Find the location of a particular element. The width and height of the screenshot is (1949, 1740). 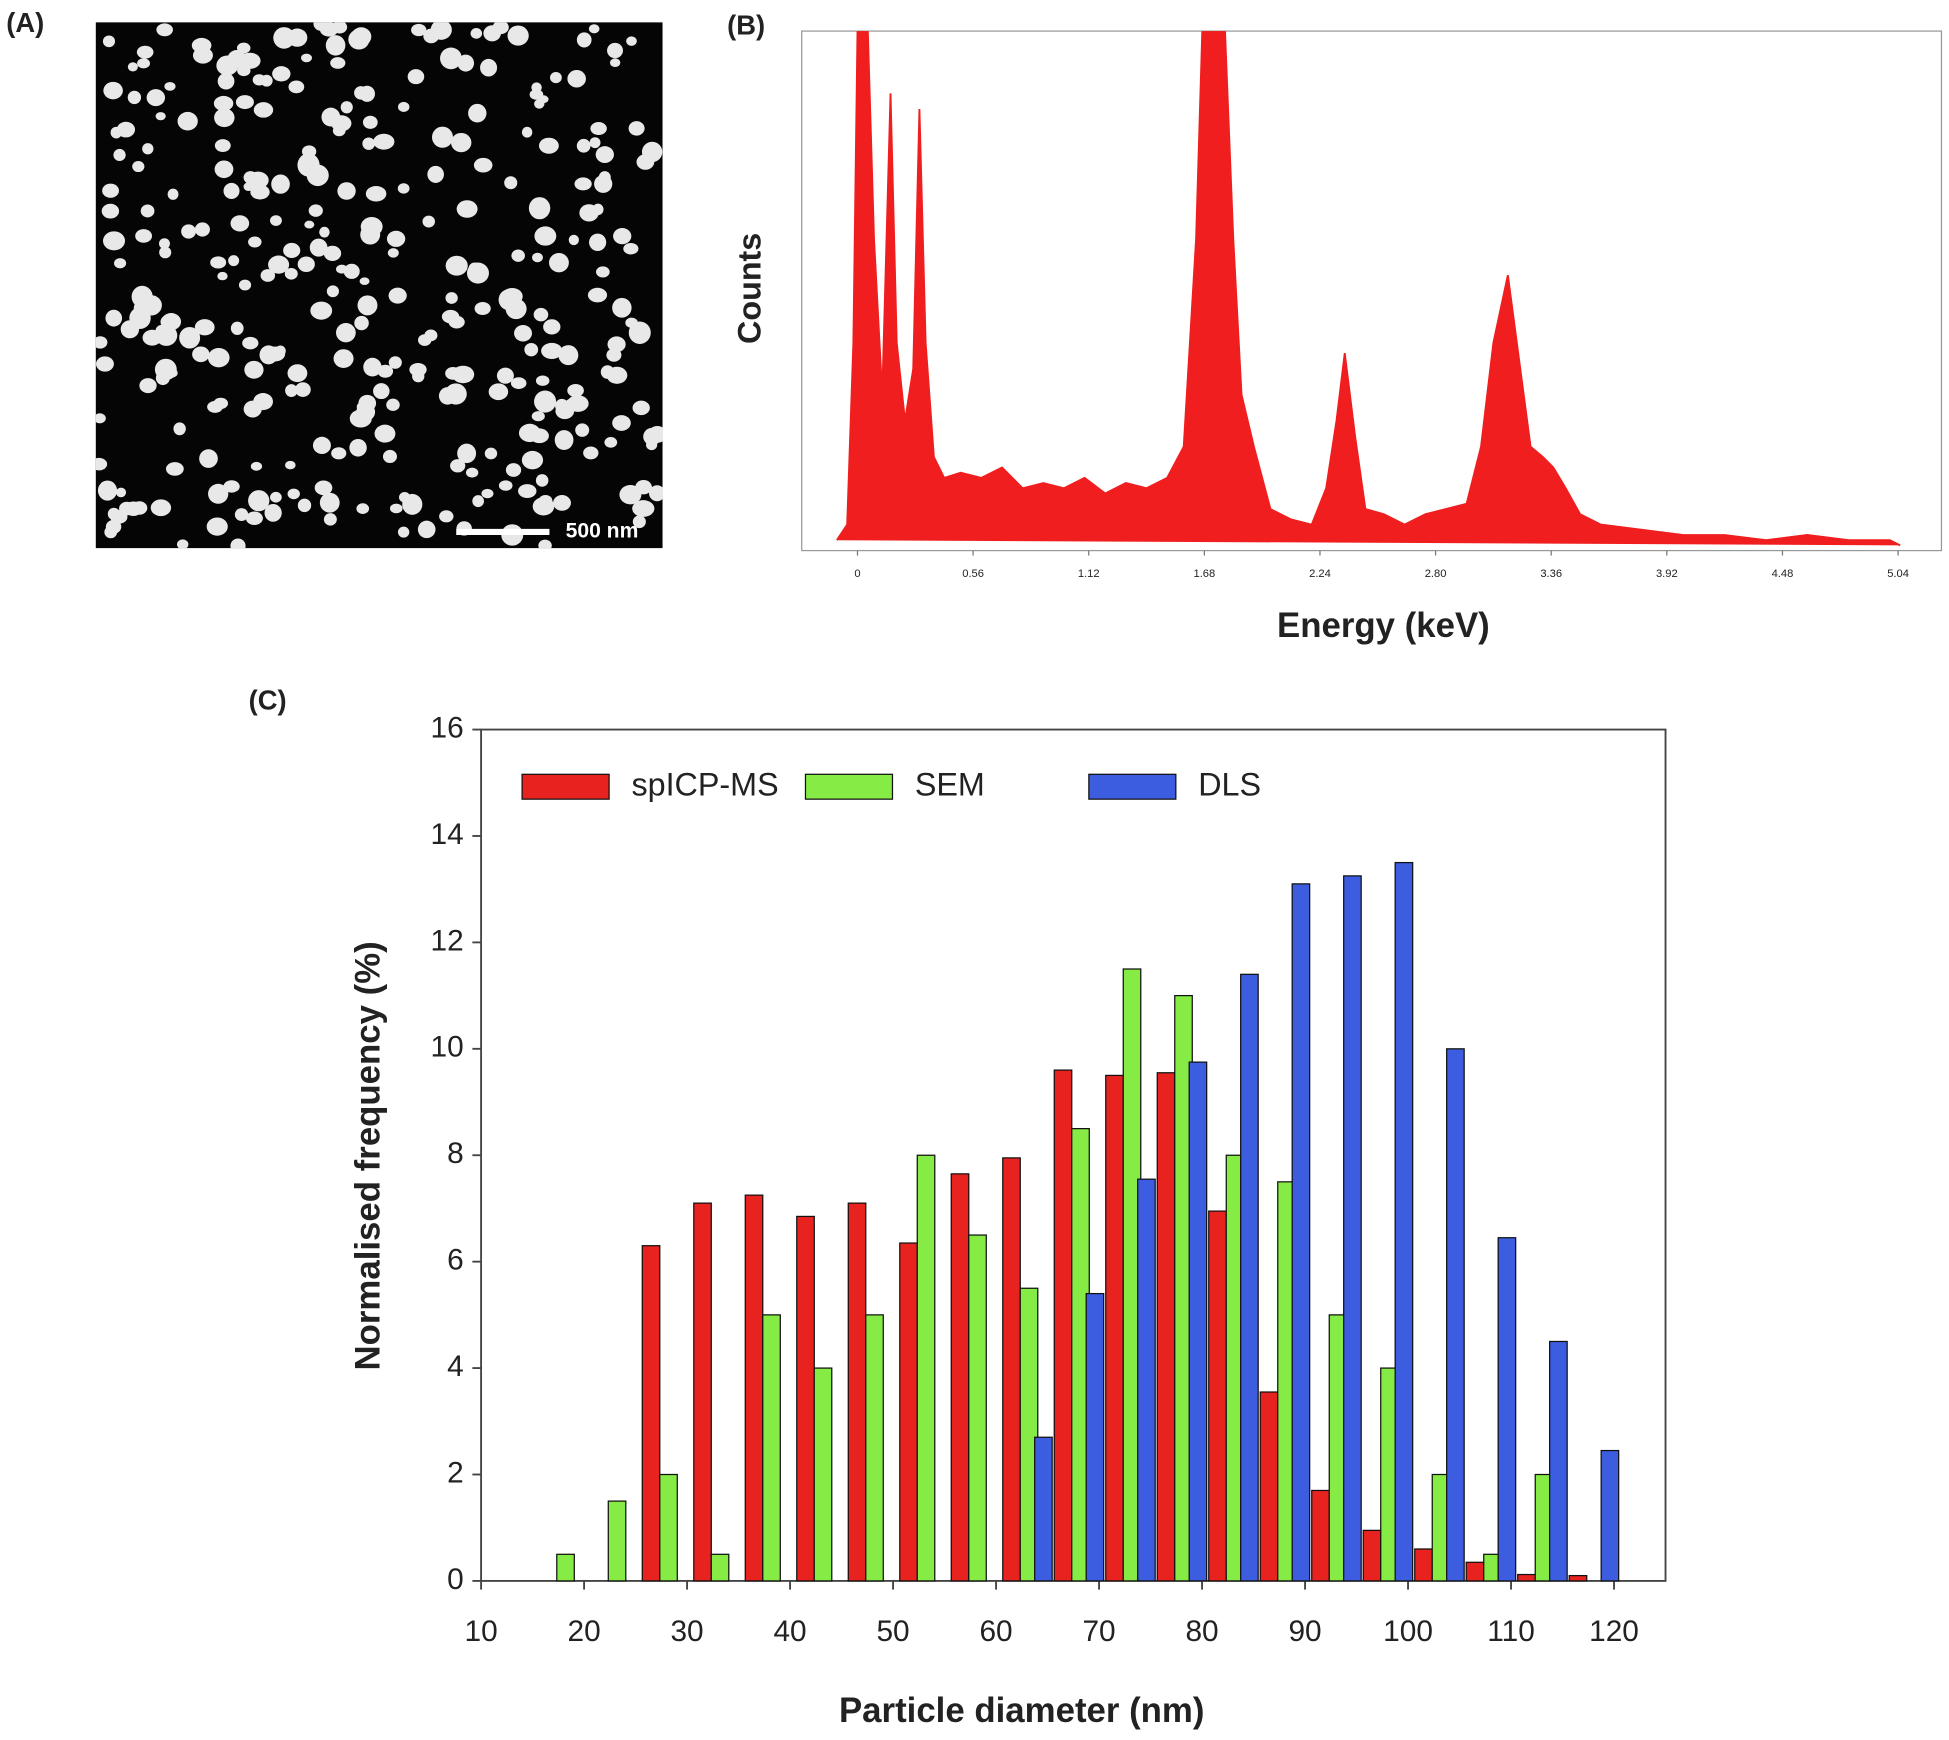

x-tick-label: 80 is located at coordinates (1201, 1631).